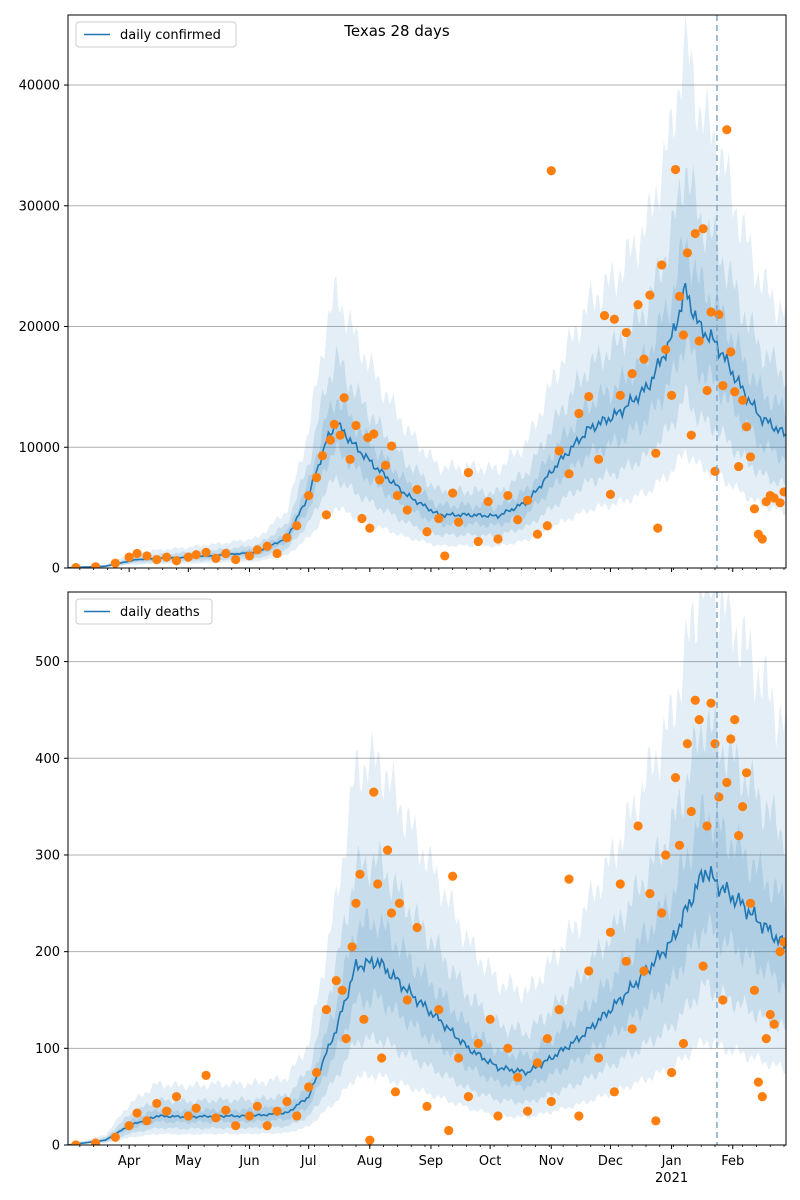  Describe the element at coordinates (39, 86) in the screenshot. I see `y-tick-label: 40000` at that location.